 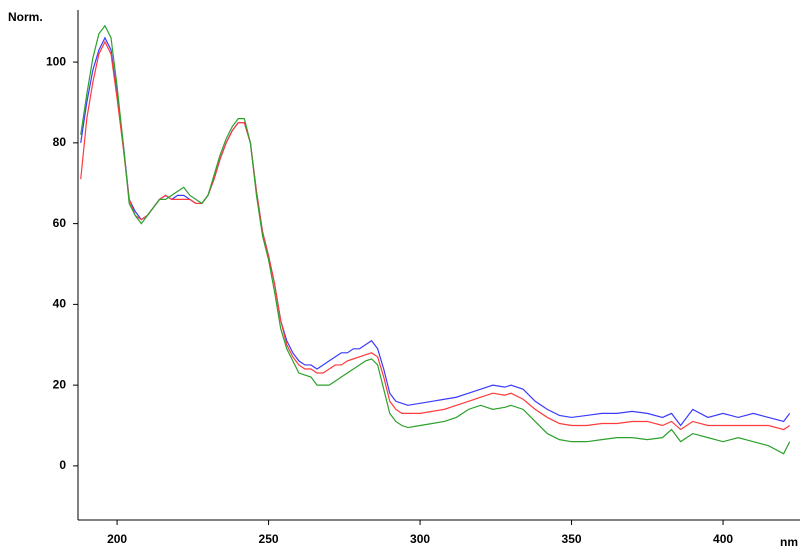 What do you see at coordinates (420, 539) in the screenshot?
I see `x-tick-label: 300` at bounding box center [420, 539].